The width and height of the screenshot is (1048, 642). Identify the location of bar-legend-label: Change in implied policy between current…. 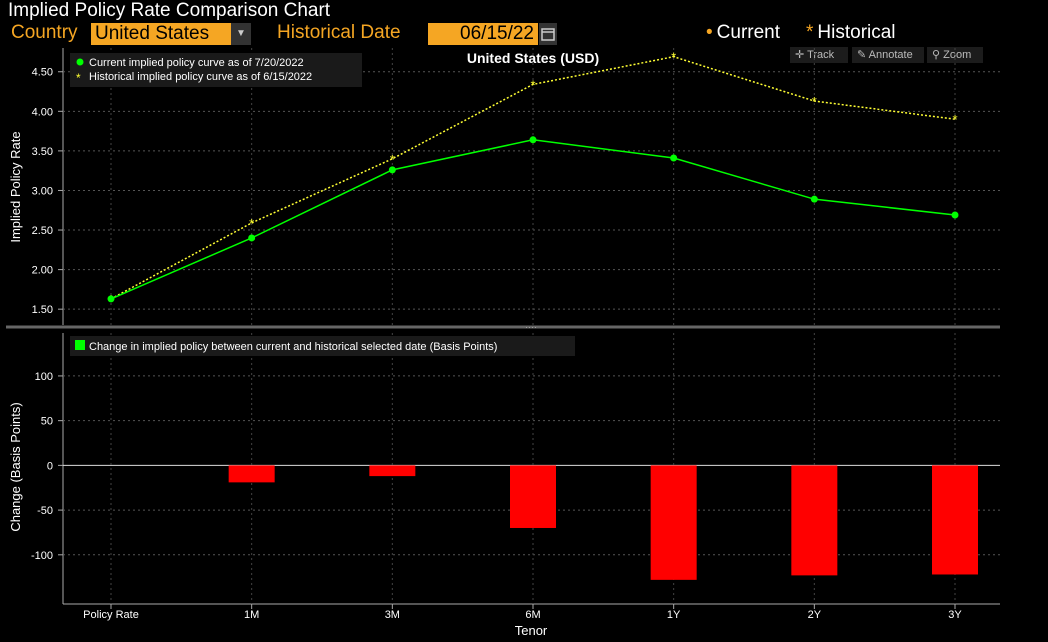
(293, 347).